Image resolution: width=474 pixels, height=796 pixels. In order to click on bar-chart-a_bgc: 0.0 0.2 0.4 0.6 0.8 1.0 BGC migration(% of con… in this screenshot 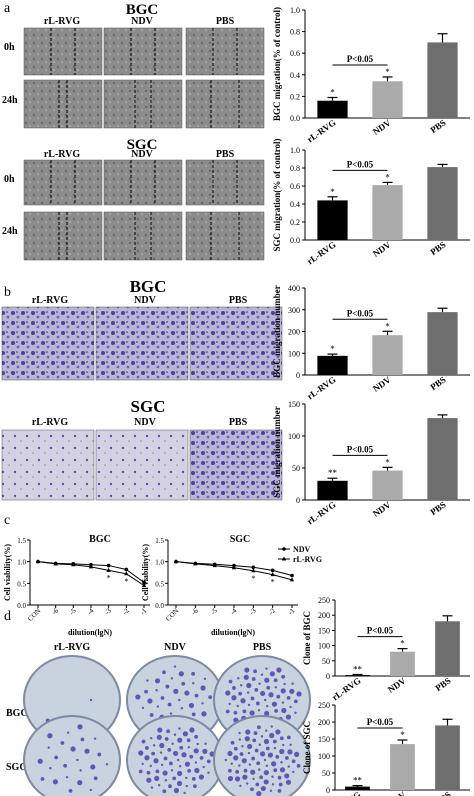, I will do `click(371, 75)`.